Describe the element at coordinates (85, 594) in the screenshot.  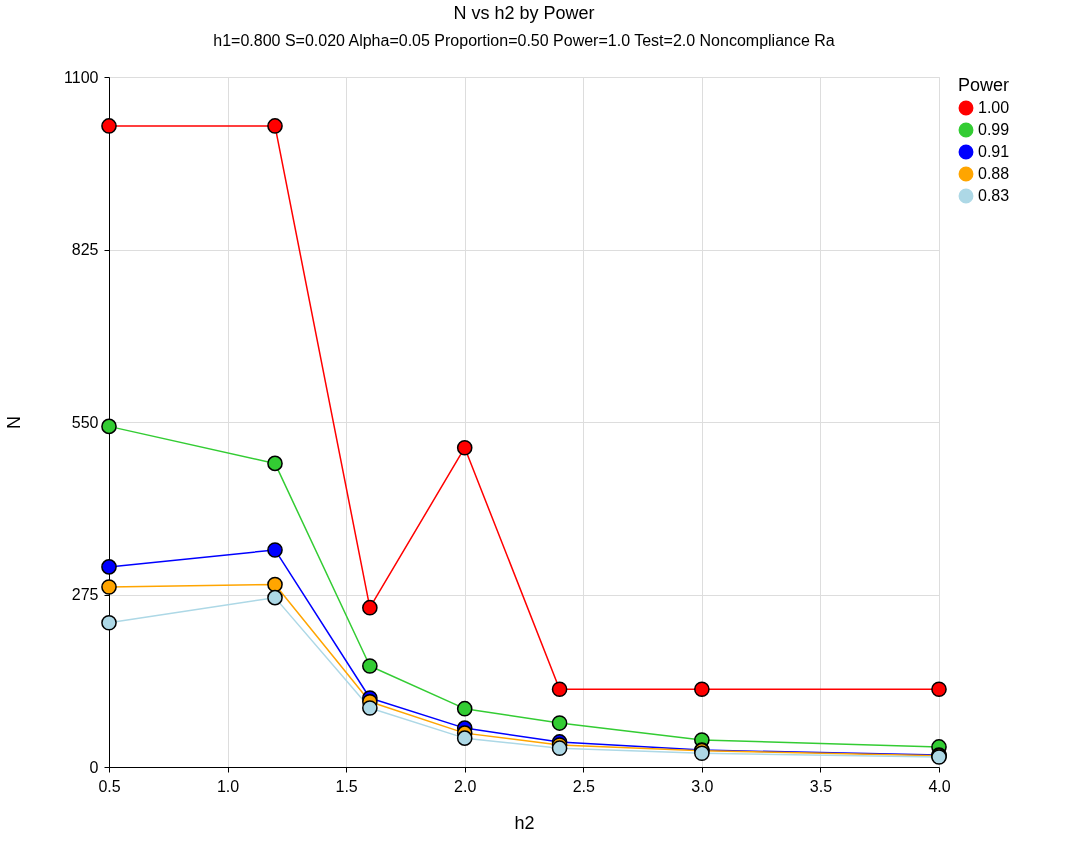
I see `y-tick-label: 275` at that location.